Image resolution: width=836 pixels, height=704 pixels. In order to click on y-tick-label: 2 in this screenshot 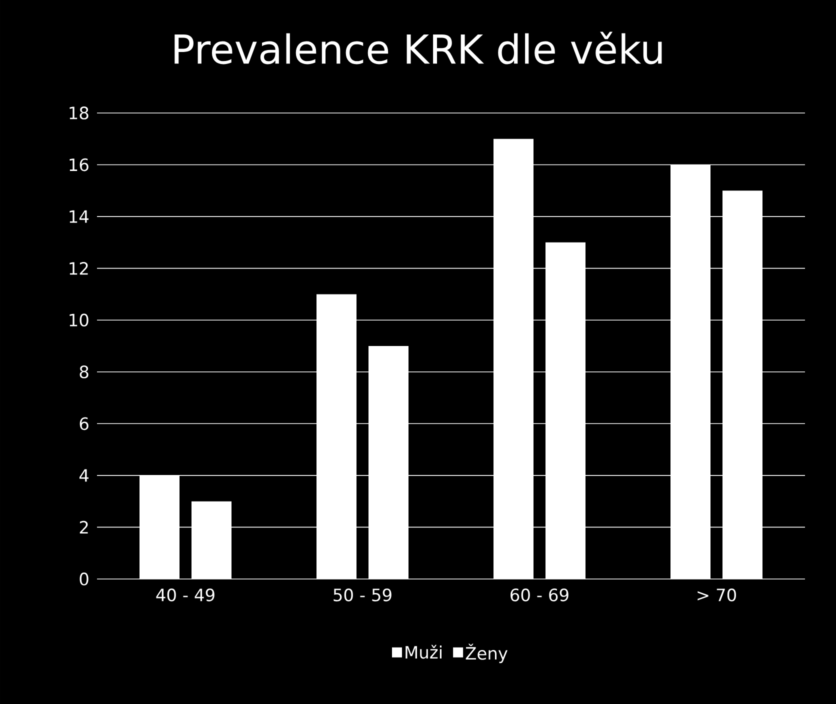, I will do `click(84, 527)`.